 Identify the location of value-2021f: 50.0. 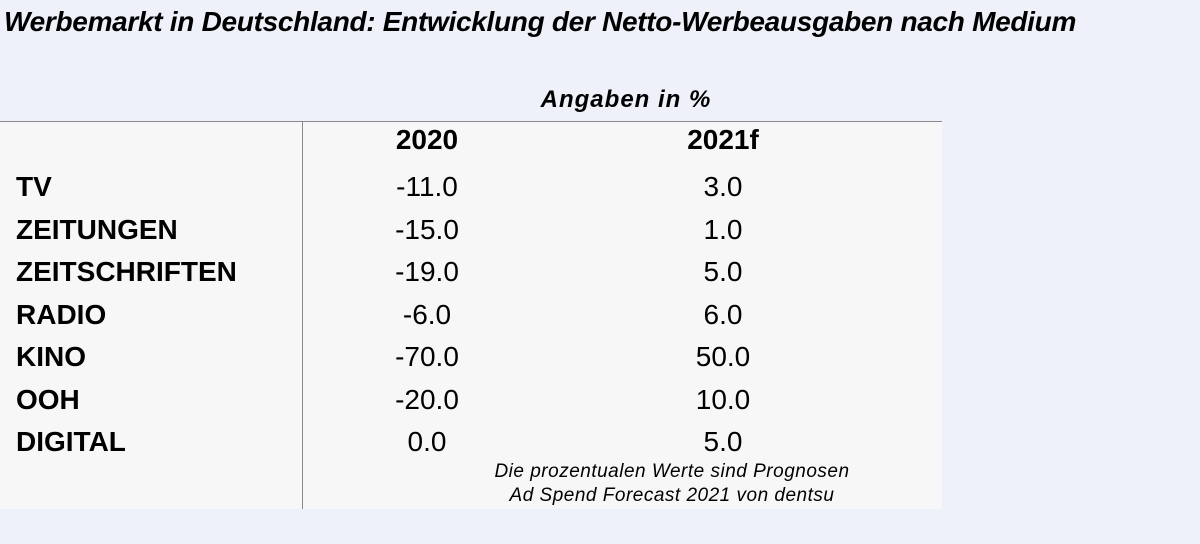
(723, 356).